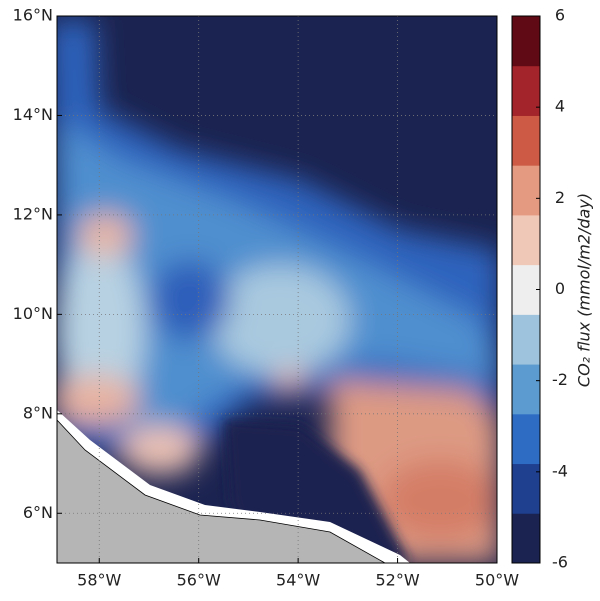 The width and height of the screenshot is (600, 601). Describe the element at coordinates (497, 580) in the screenshot. I see `x-tick-label: 50°W` at that location.